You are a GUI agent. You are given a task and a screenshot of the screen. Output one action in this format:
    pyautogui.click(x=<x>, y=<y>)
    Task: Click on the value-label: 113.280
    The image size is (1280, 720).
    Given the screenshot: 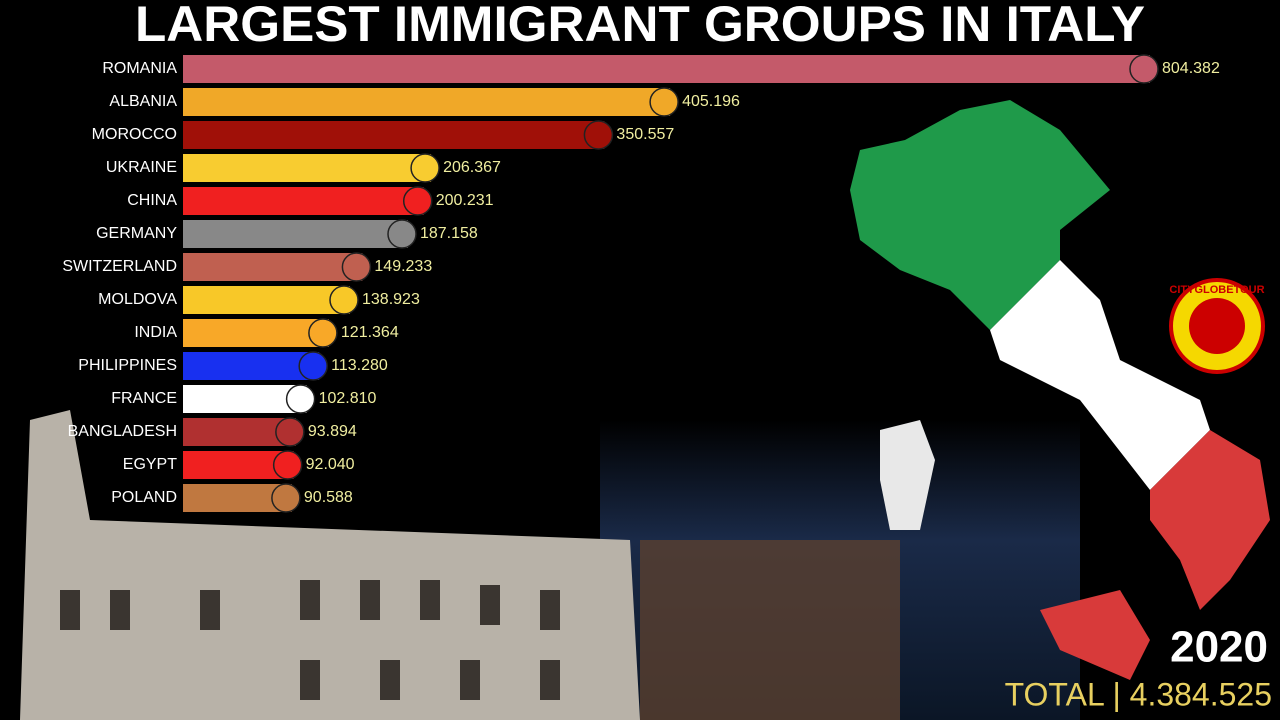 What is the action you would take?
    pyautogui.click(x=359, y=365)
    